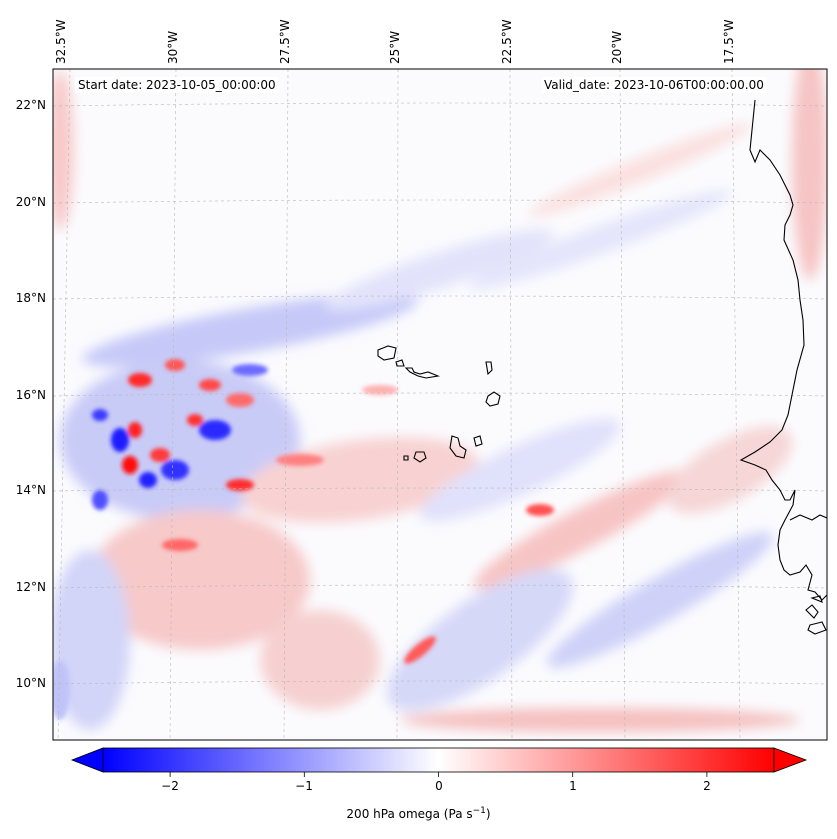 Image resolution: width=837 pixels, height=839 pixels. I want to click on colorbar-tick-label: 2, so click(707, 786).